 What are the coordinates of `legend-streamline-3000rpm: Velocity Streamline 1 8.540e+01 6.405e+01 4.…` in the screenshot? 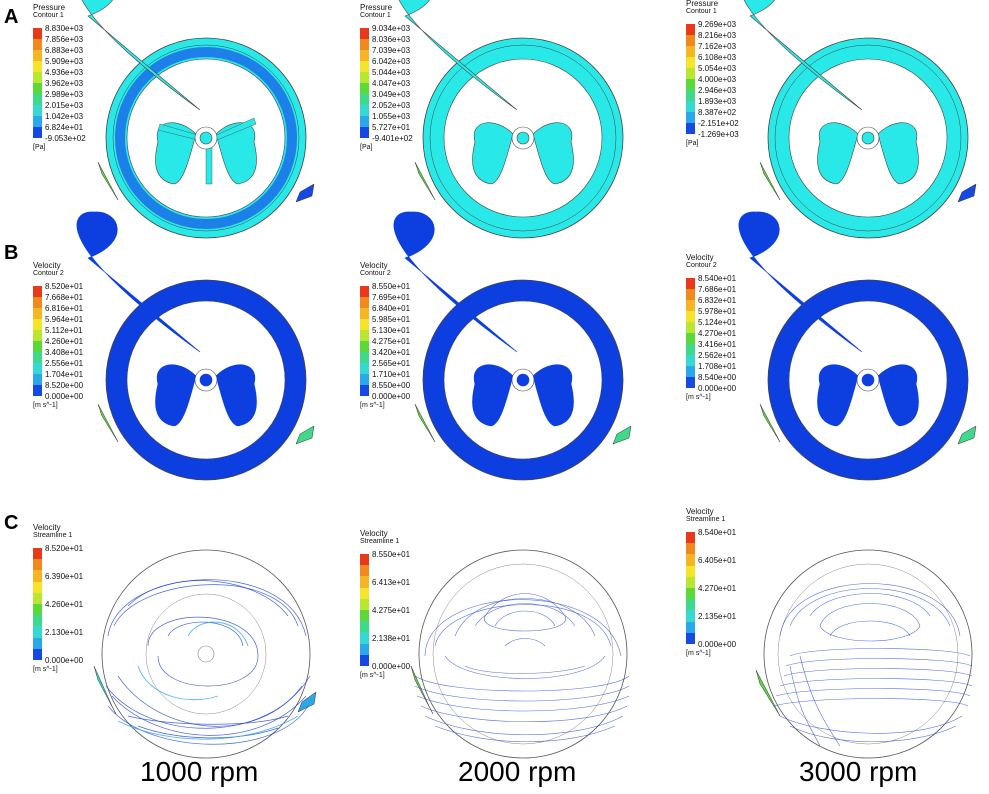 It's located at (721, 598).